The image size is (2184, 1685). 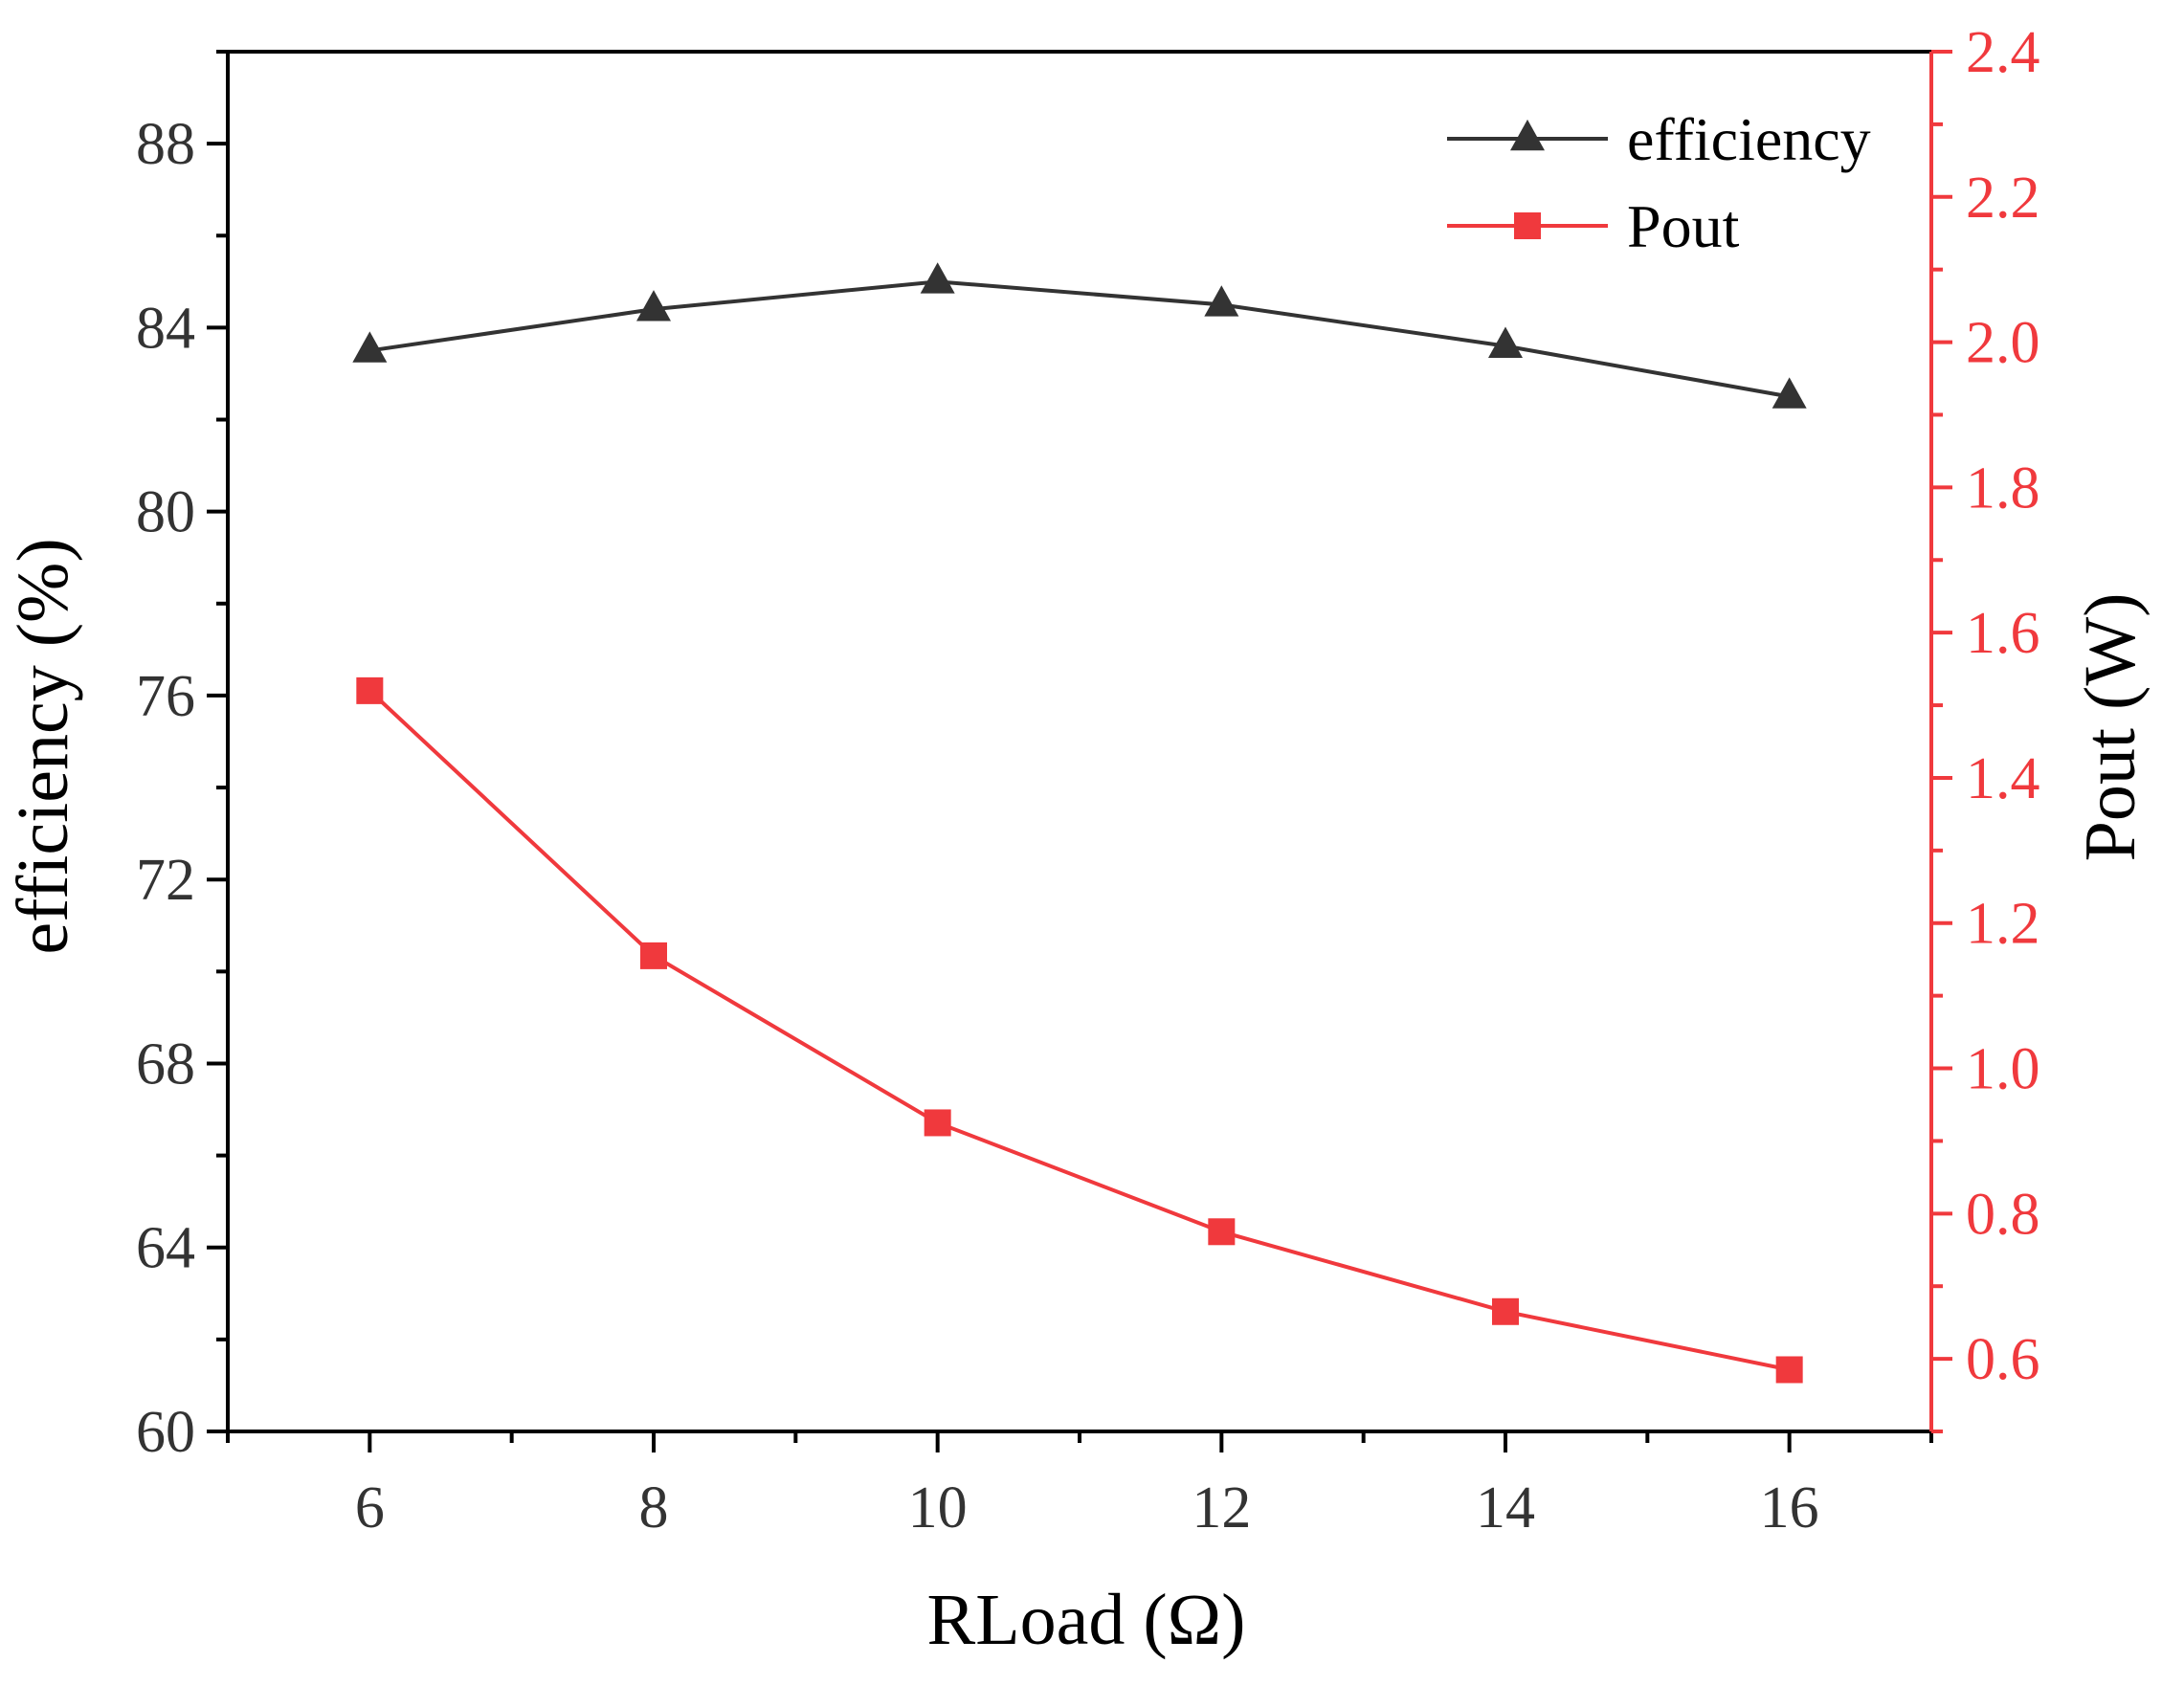 I want to click on right-tick-label: 1.4, so click(x=2003, y=778).